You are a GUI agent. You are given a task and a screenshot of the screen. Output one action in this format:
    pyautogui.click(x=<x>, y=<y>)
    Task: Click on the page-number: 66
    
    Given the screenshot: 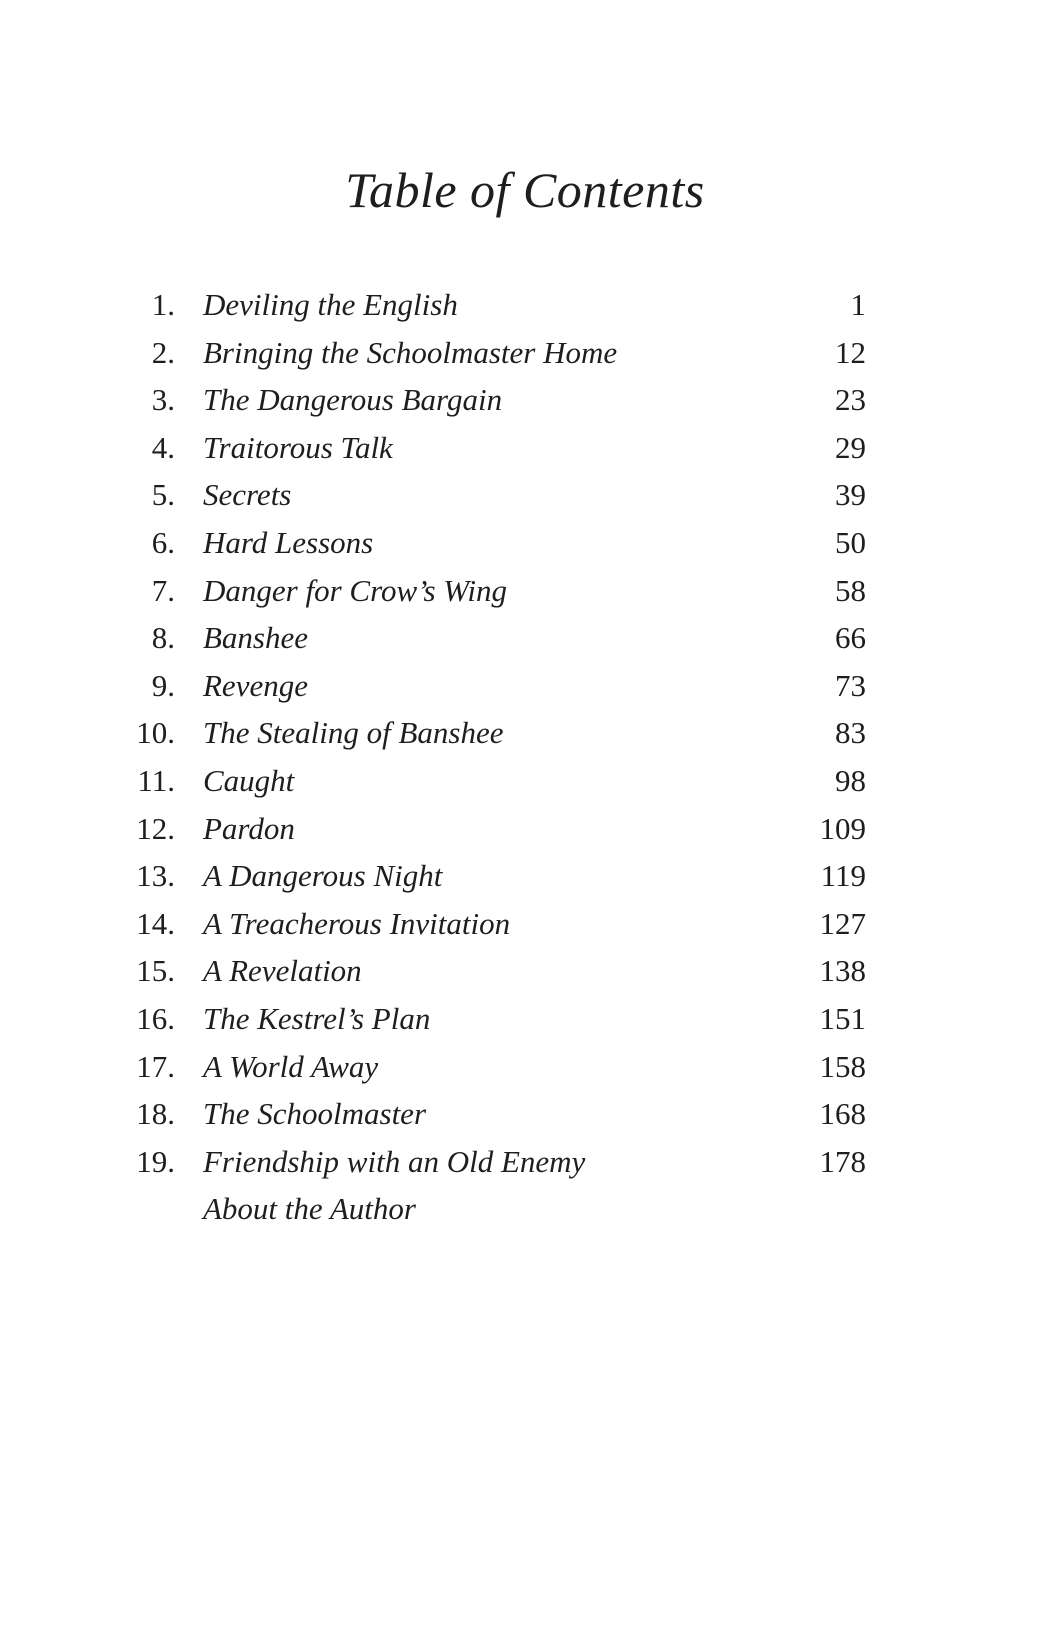 What is the action you would take?
    pyautogui.click(x=850, y=638)
    